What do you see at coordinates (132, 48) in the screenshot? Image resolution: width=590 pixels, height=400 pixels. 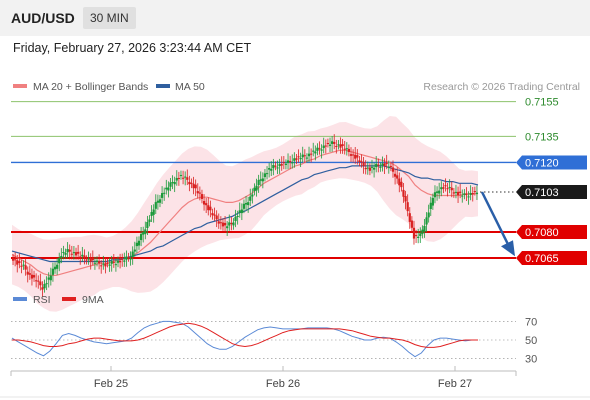 I see `timestamp: Friday, February 27, 2026 3:23:44 AM CET` at bounding box center [132, 48].